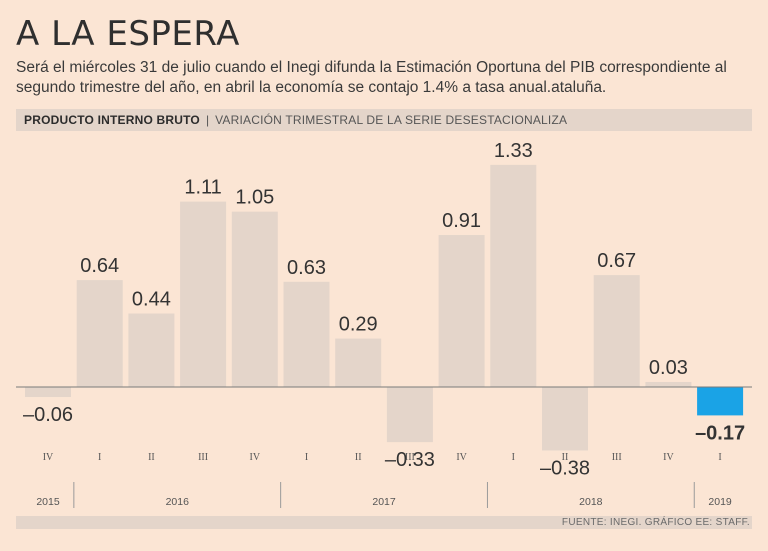  What do you see at coordinates (513, 151) in the screenshot?
I see `value-label: 1.33` at bounding box center [513, 151].